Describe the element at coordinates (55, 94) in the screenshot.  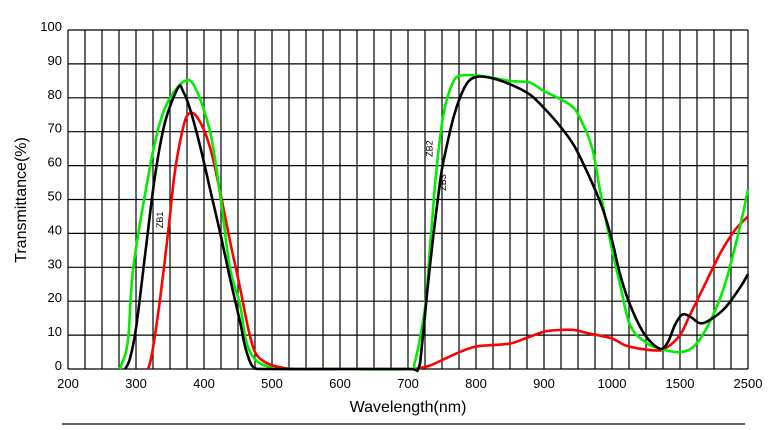
I see `y-tick-label: 80` at that location.